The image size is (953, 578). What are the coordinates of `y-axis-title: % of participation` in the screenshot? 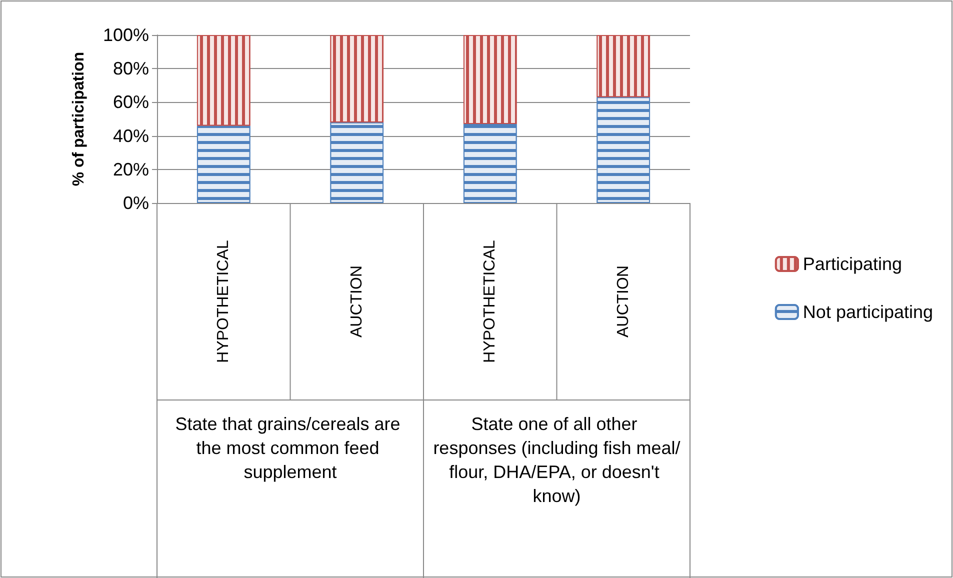 It's located at (79, 119).